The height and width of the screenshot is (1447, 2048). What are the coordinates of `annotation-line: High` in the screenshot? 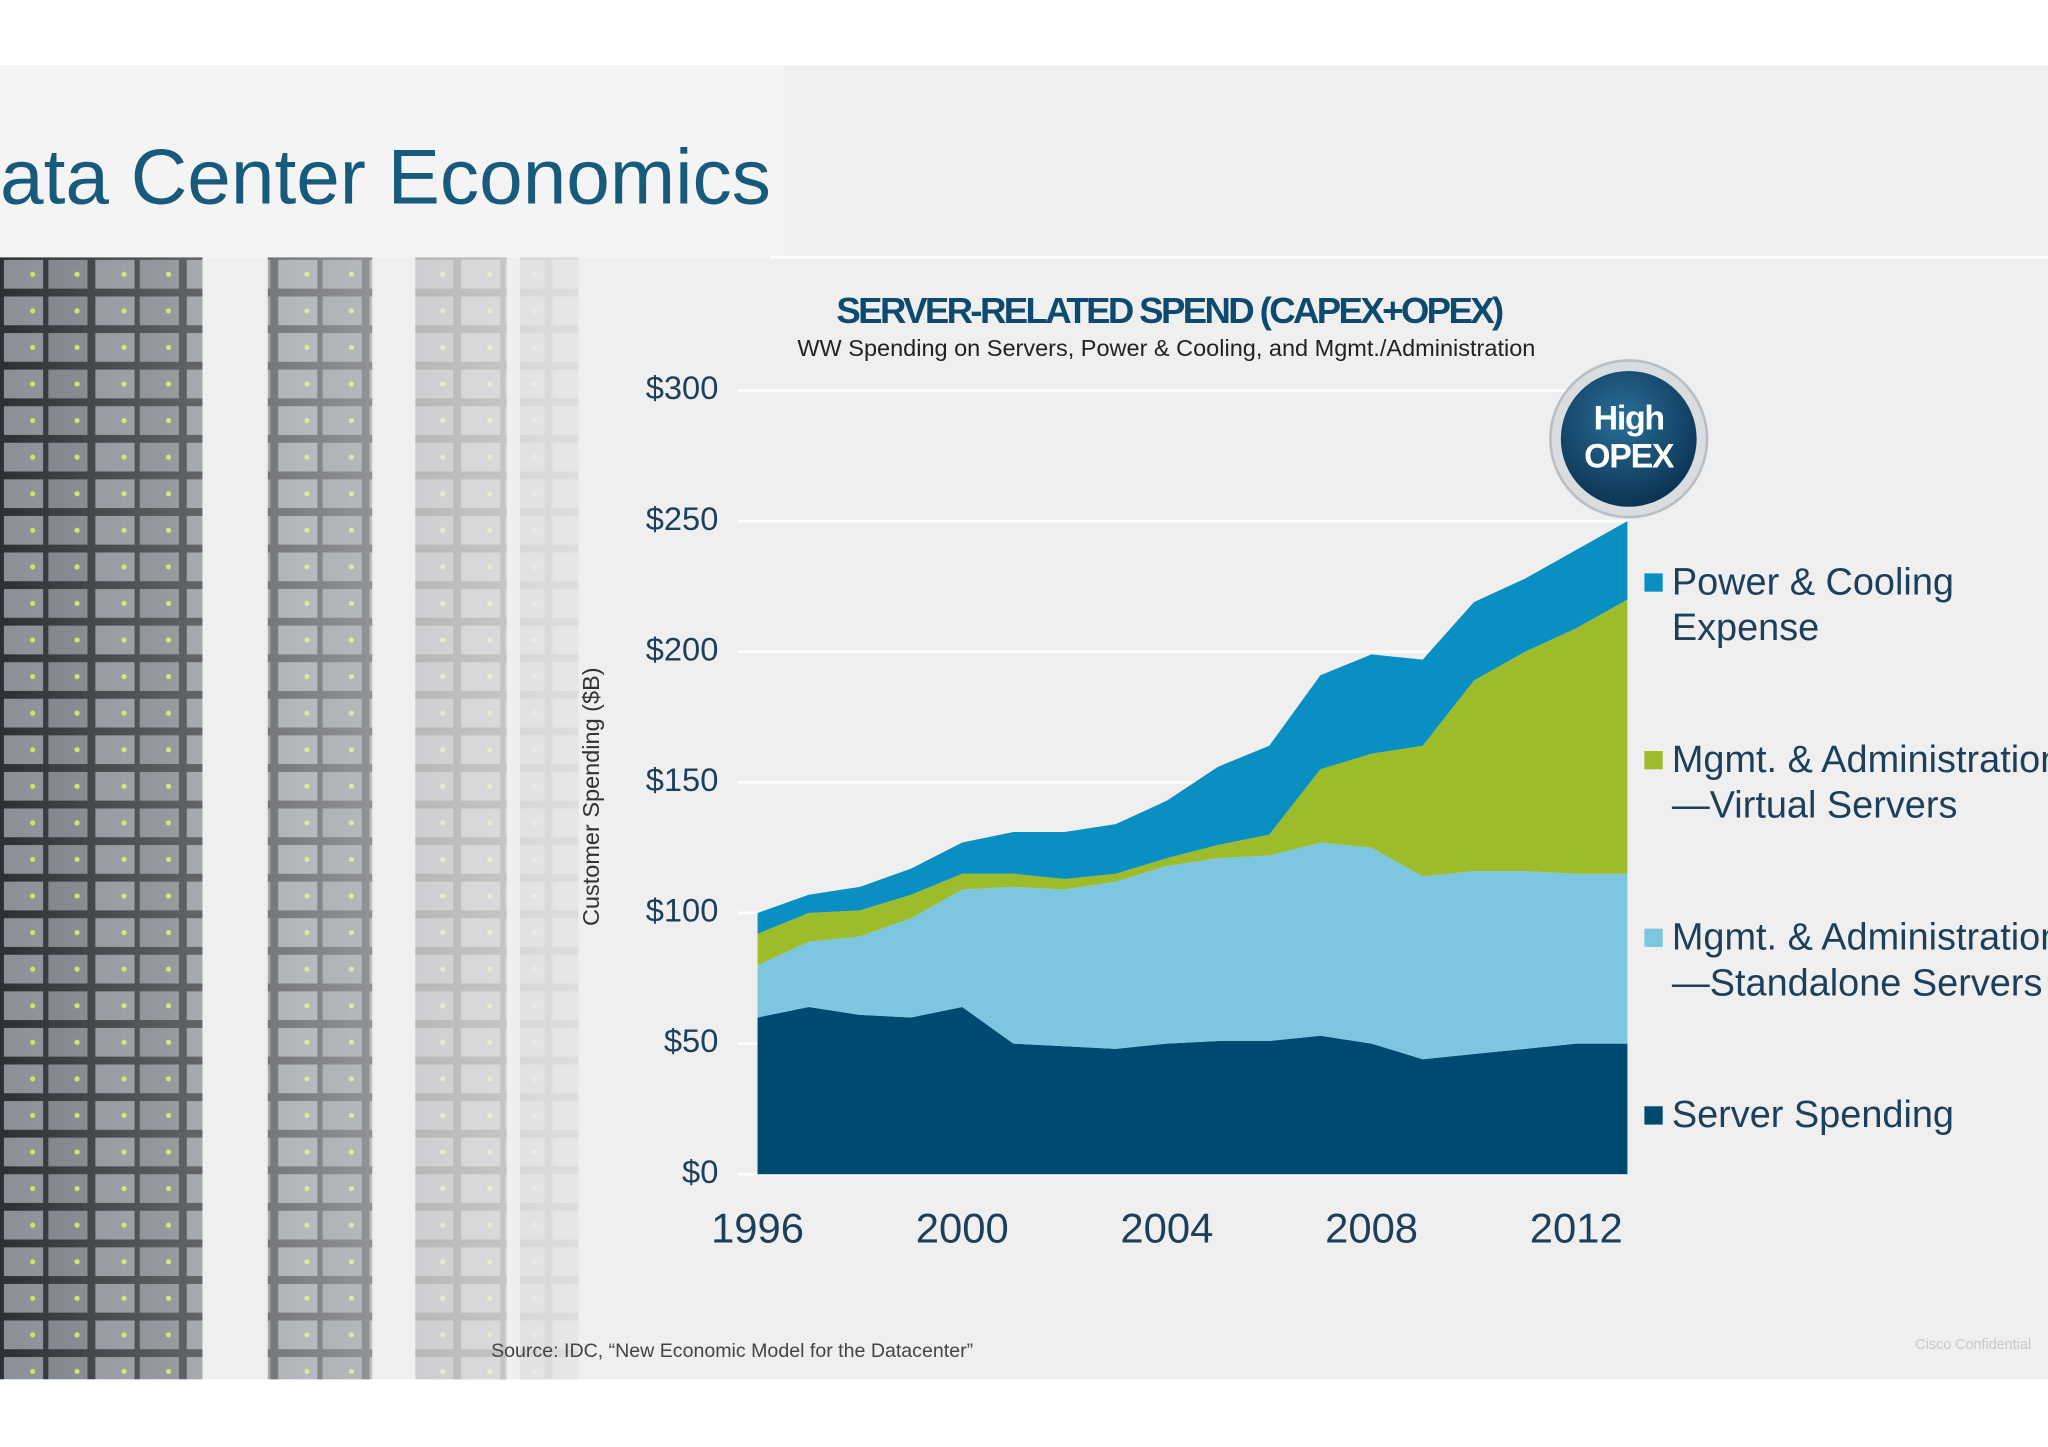 It's located at (1629, 419).